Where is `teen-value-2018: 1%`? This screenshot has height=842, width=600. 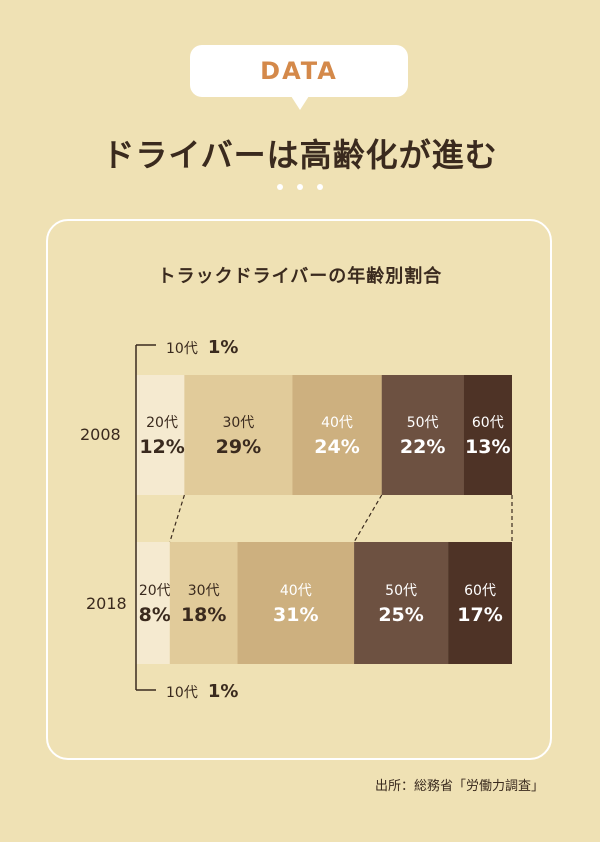 teen-value-2018: 1% is located at coordinates (223, 691).